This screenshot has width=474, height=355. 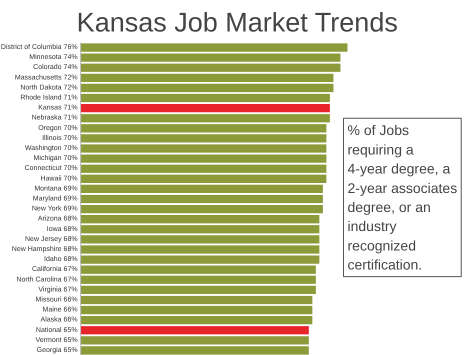 I want to click on chart-title: Kansas Job Market Trends, so click(x=237, y=23).